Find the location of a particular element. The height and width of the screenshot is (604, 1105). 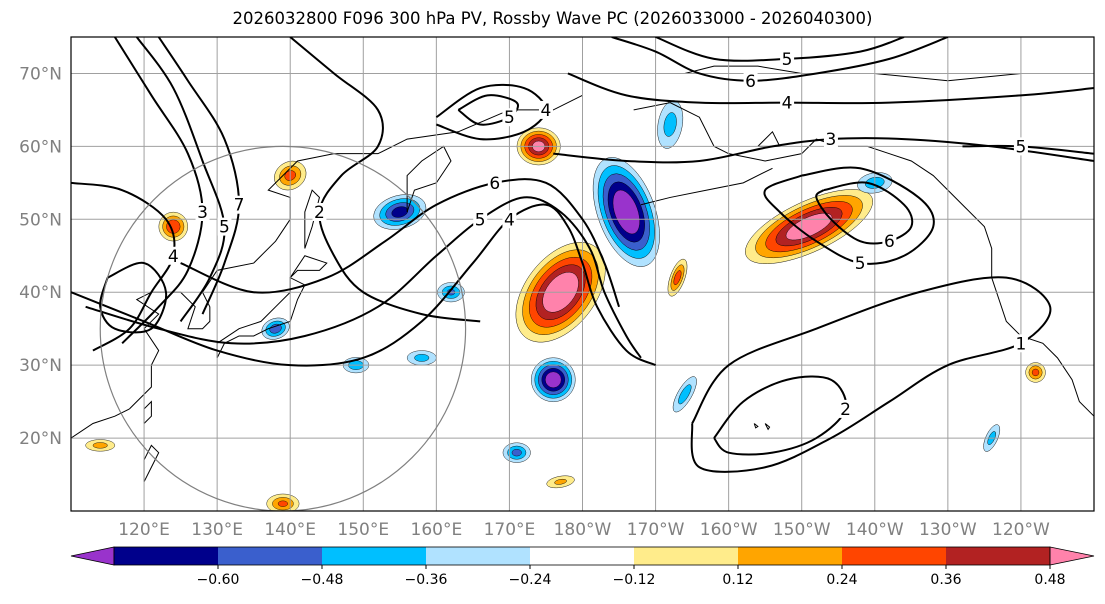

lon-tick-label: 120°E is located at coordinates (144, 530).